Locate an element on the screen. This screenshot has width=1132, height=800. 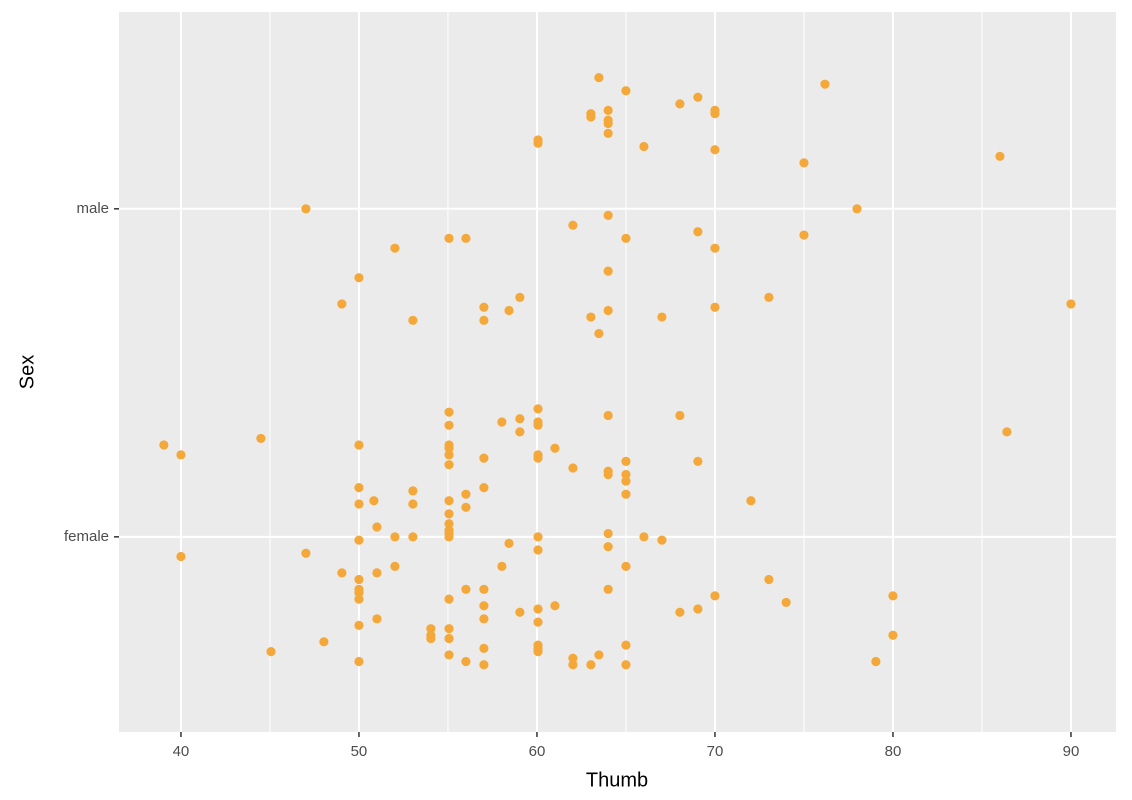
x-tick-label: 80 is located at coordinates (893, 751).